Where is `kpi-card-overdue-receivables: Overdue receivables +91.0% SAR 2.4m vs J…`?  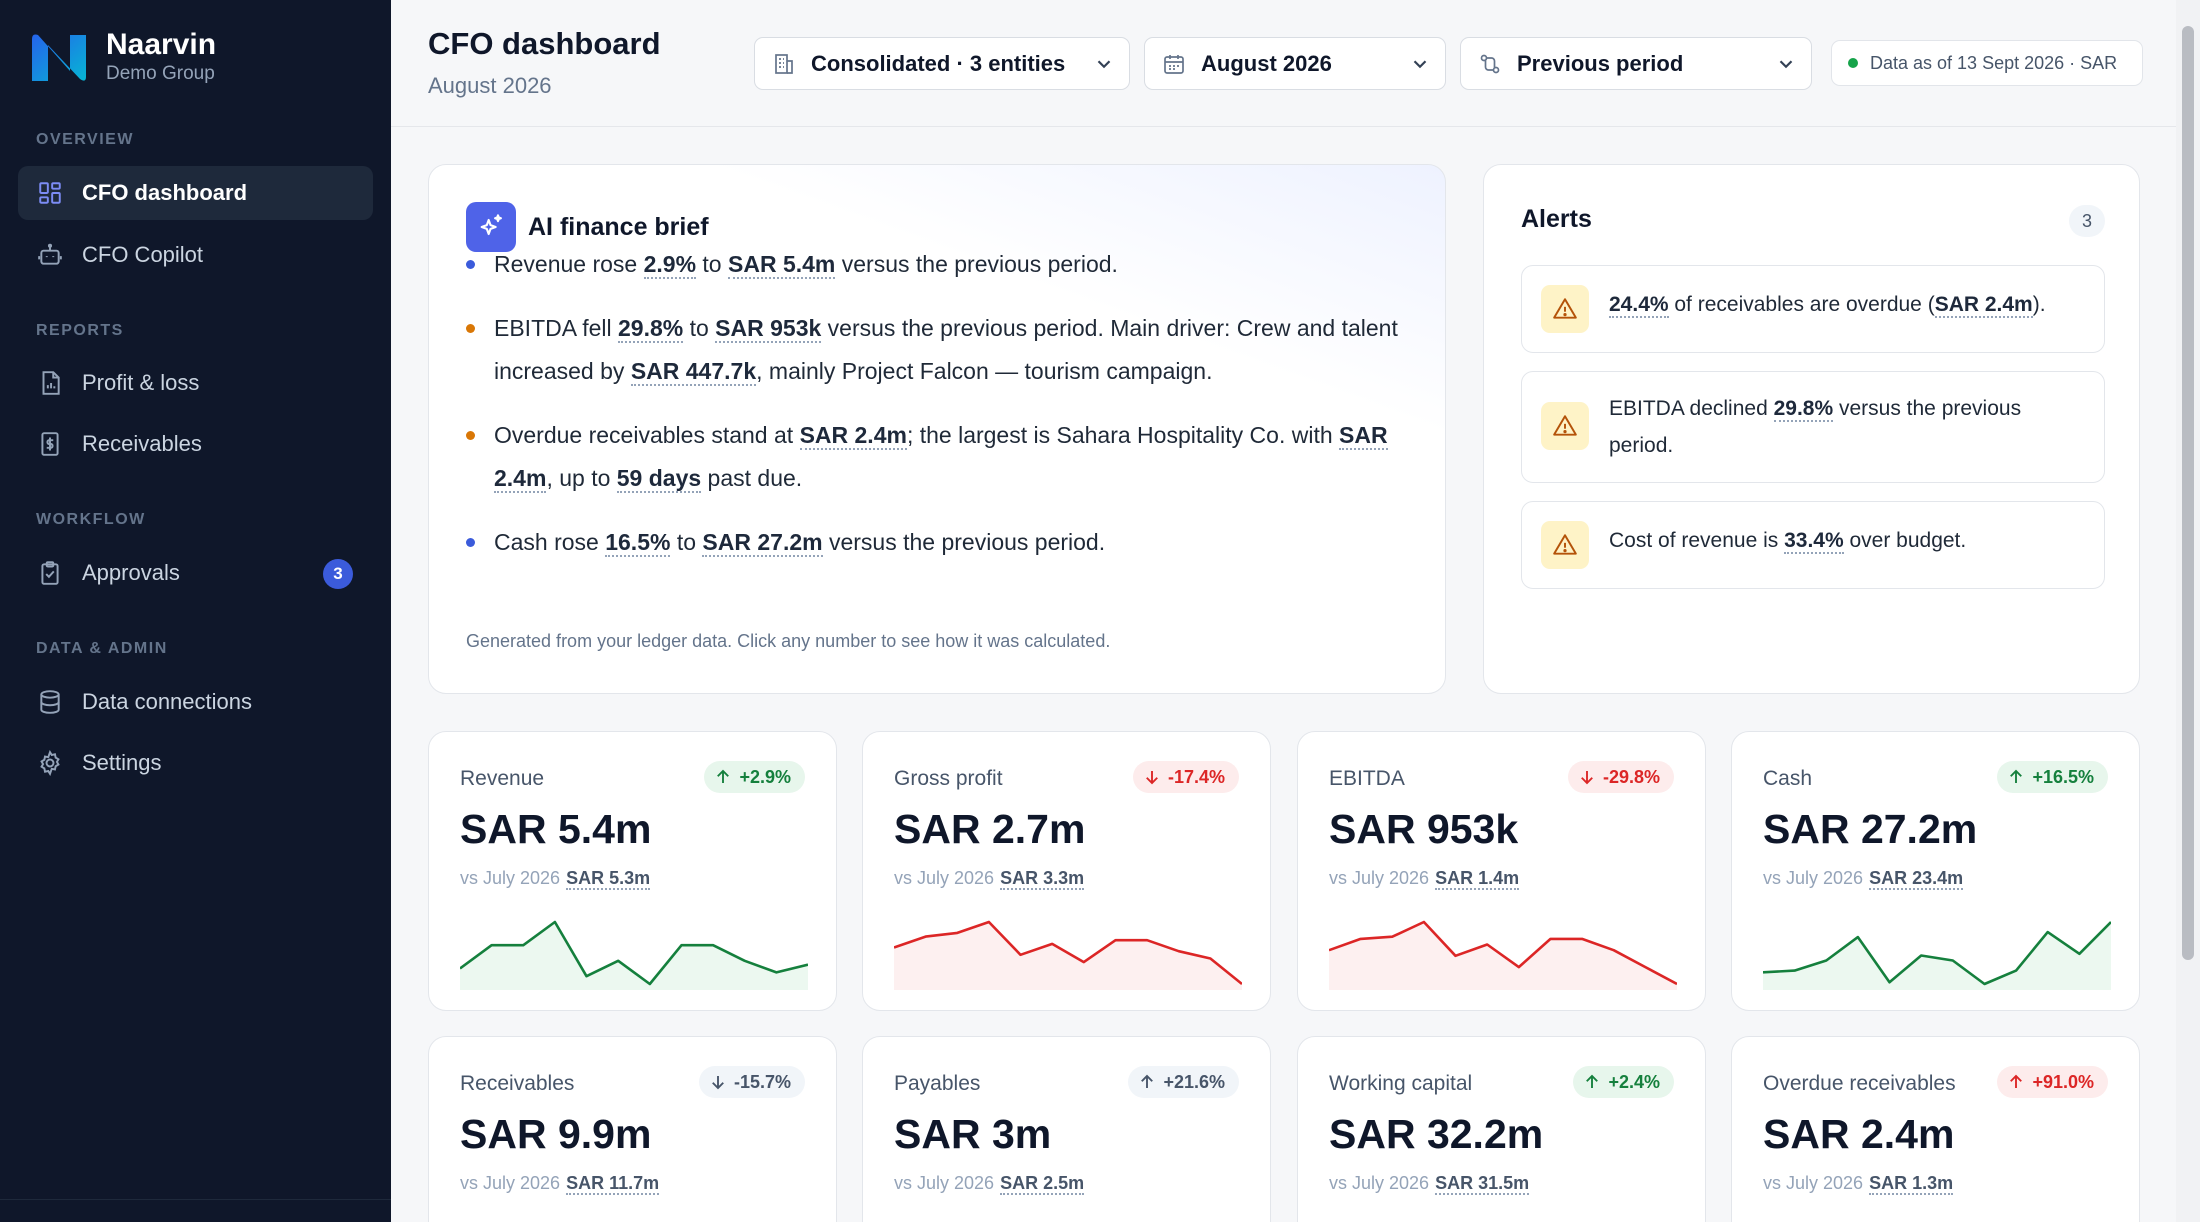 kpi-card-overdue-receivables: Overdue receivables +91.0% SAR 2.4m vs J… is located at coordinates (1935, 1129).